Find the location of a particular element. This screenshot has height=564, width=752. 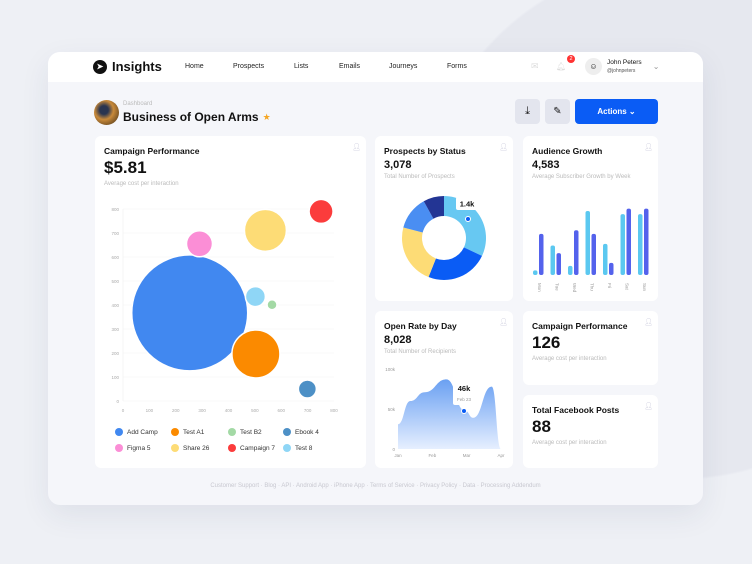

download-button: ⤓ is located at coordinates (527, 111).